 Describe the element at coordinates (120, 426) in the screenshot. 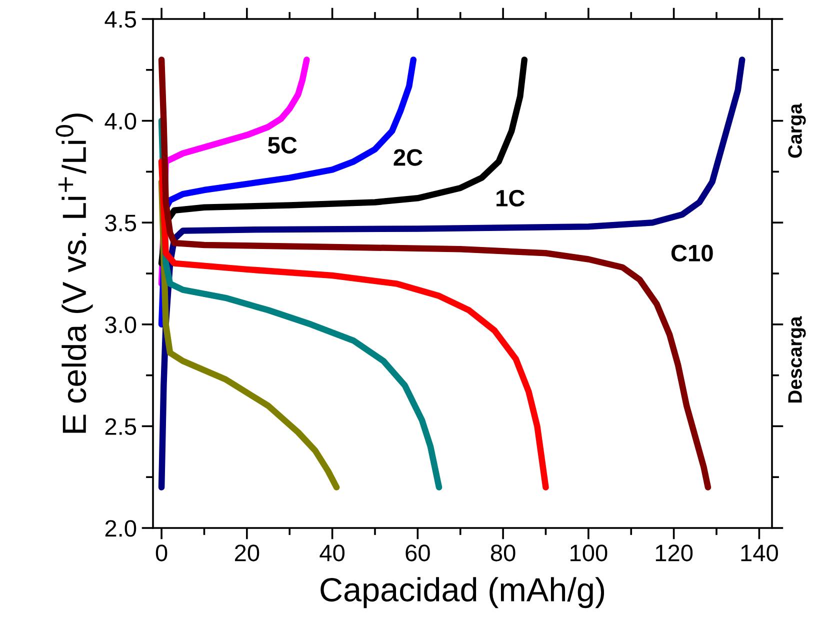

I see `y-tick-label: 2.5` at that location.